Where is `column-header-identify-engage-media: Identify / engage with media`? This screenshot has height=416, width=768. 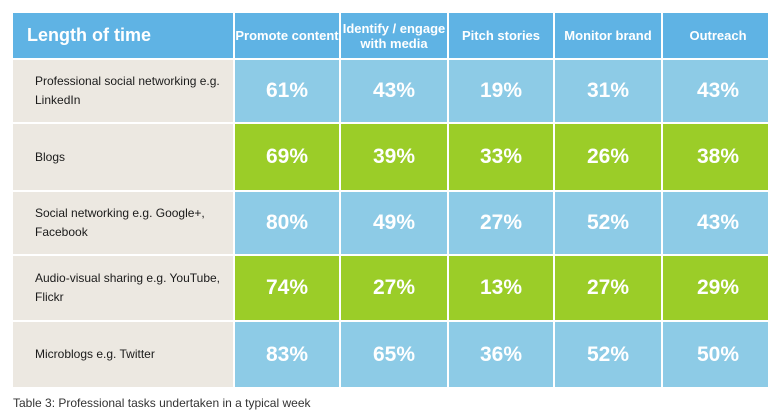
column-header-identify-engage-media: Identify / engage with media is located at coordinates (394, 35).